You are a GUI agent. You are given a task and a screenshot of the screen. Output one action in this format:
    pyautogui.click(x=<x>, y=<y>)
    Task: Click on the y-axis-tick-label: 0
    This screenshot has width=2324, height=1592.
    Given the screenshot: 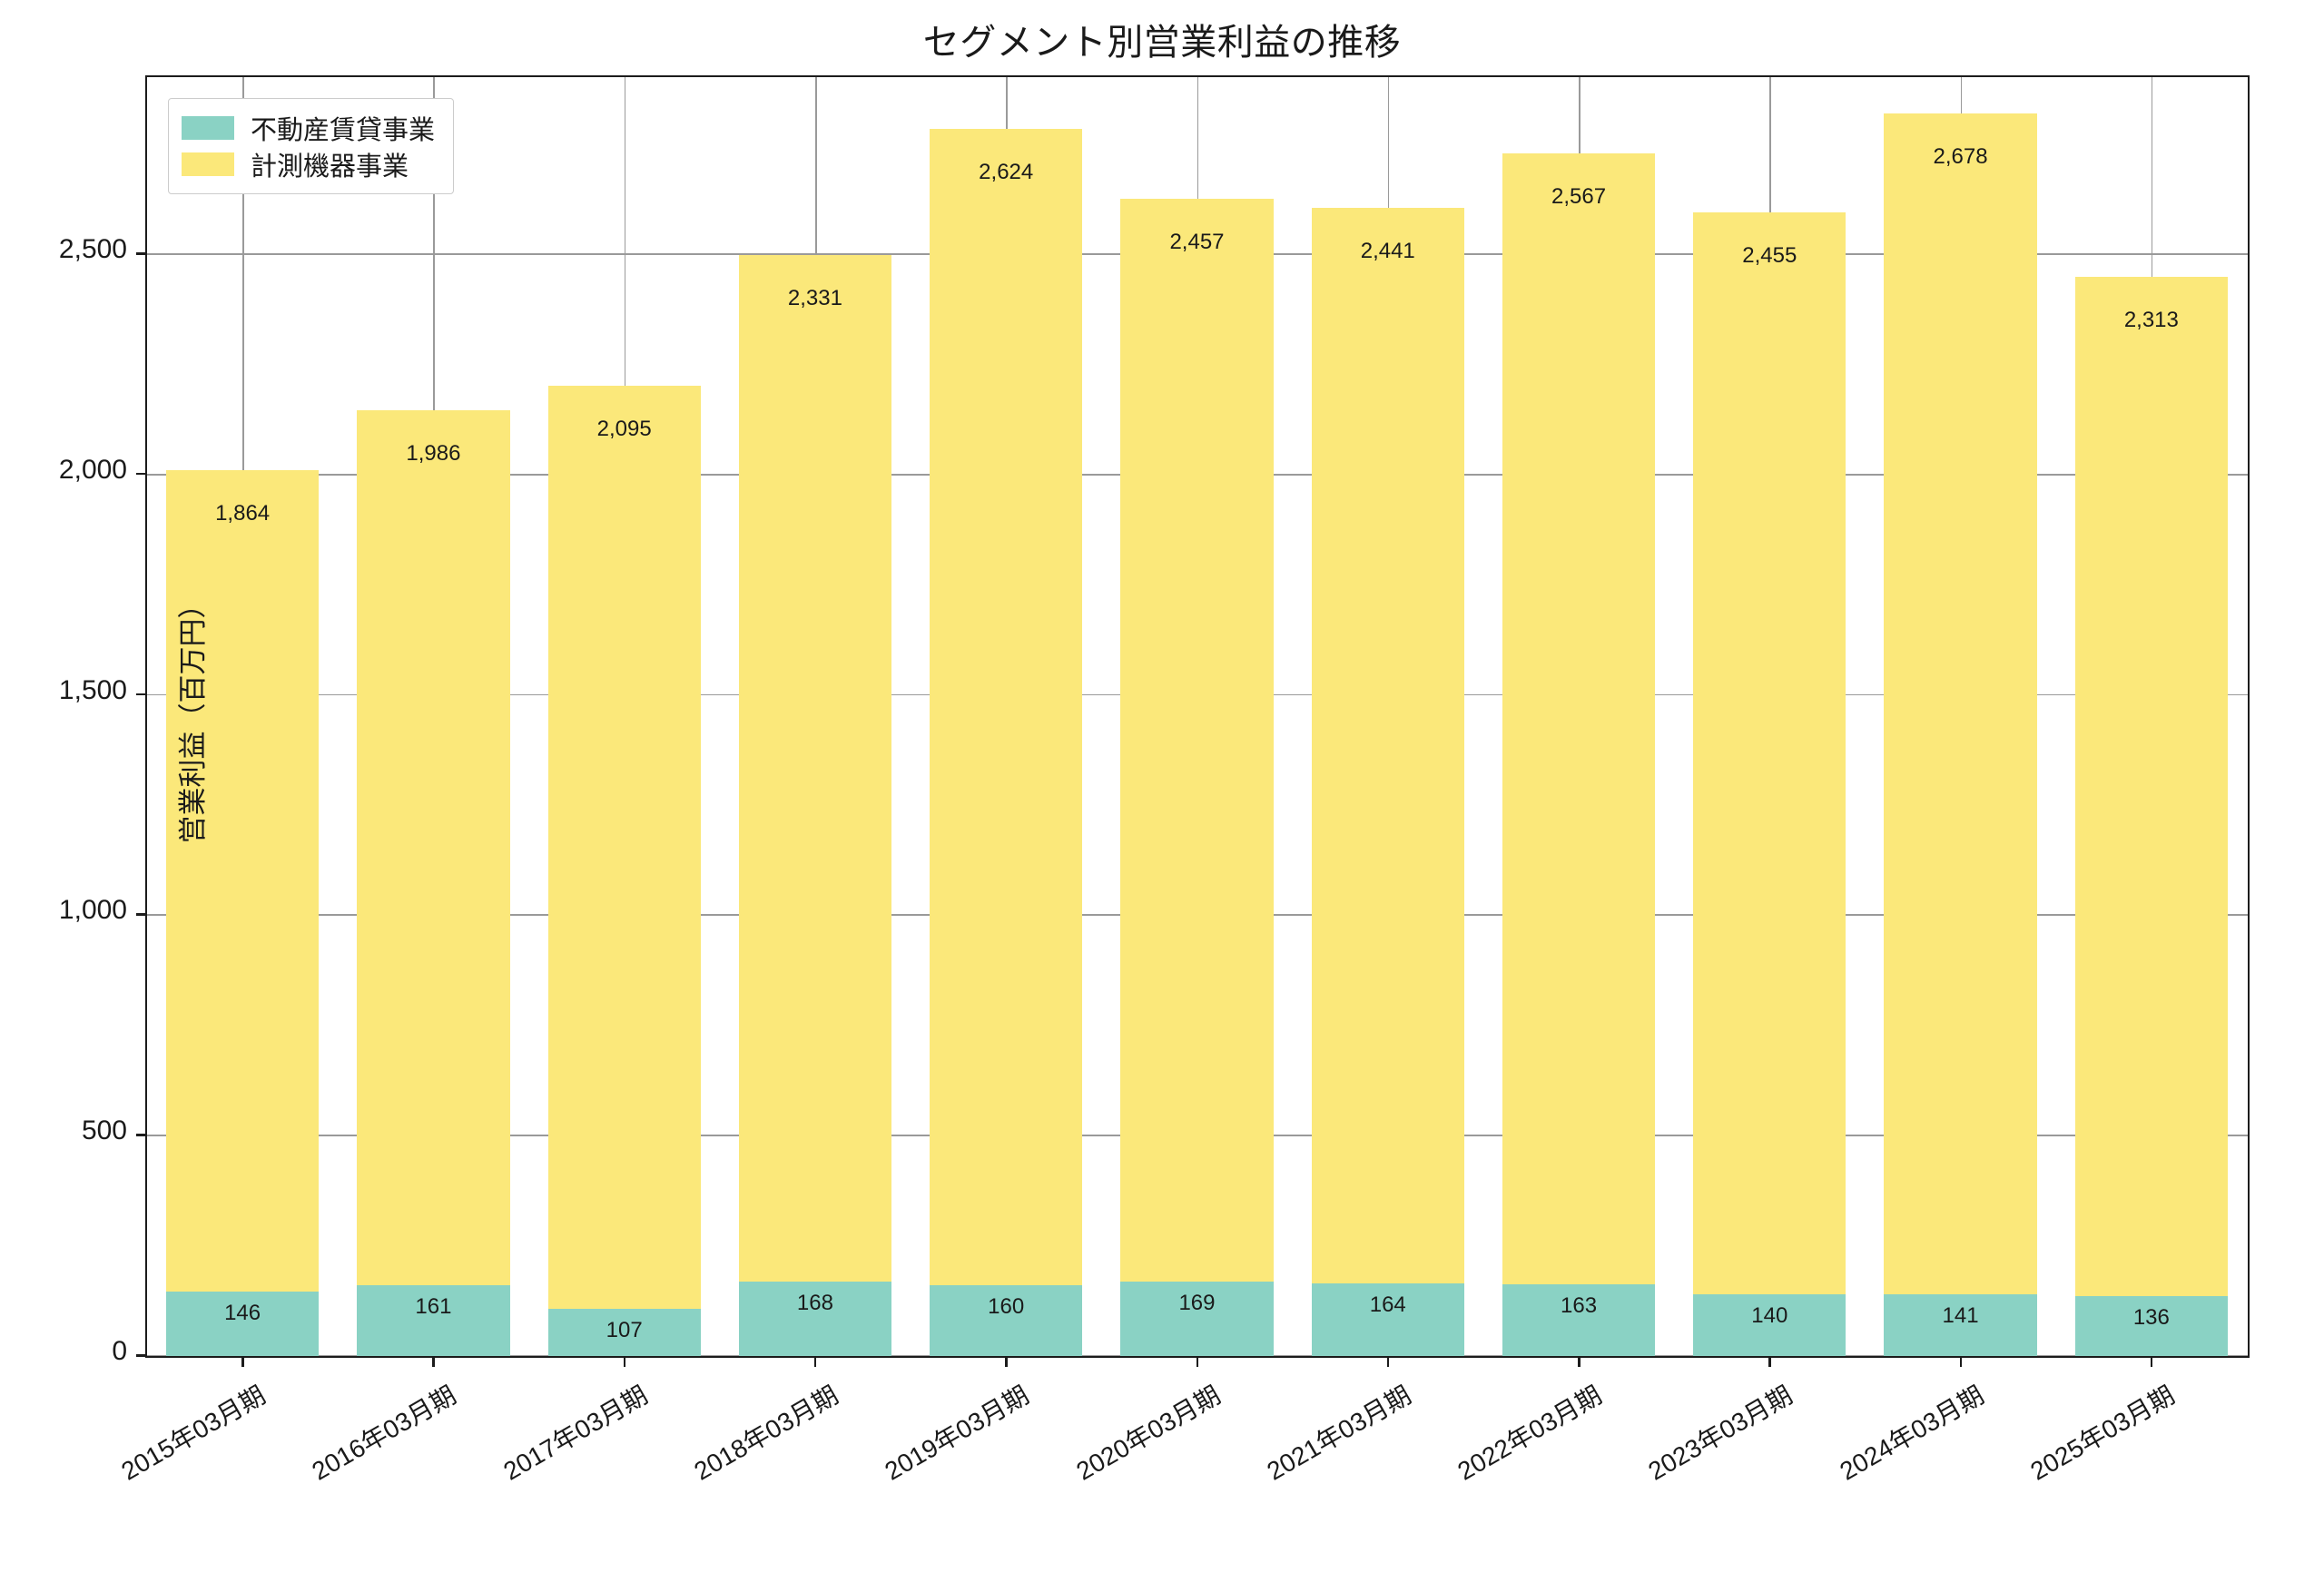 What is the action you would take?
    pyautogui.click(x=119, y=1351)
    